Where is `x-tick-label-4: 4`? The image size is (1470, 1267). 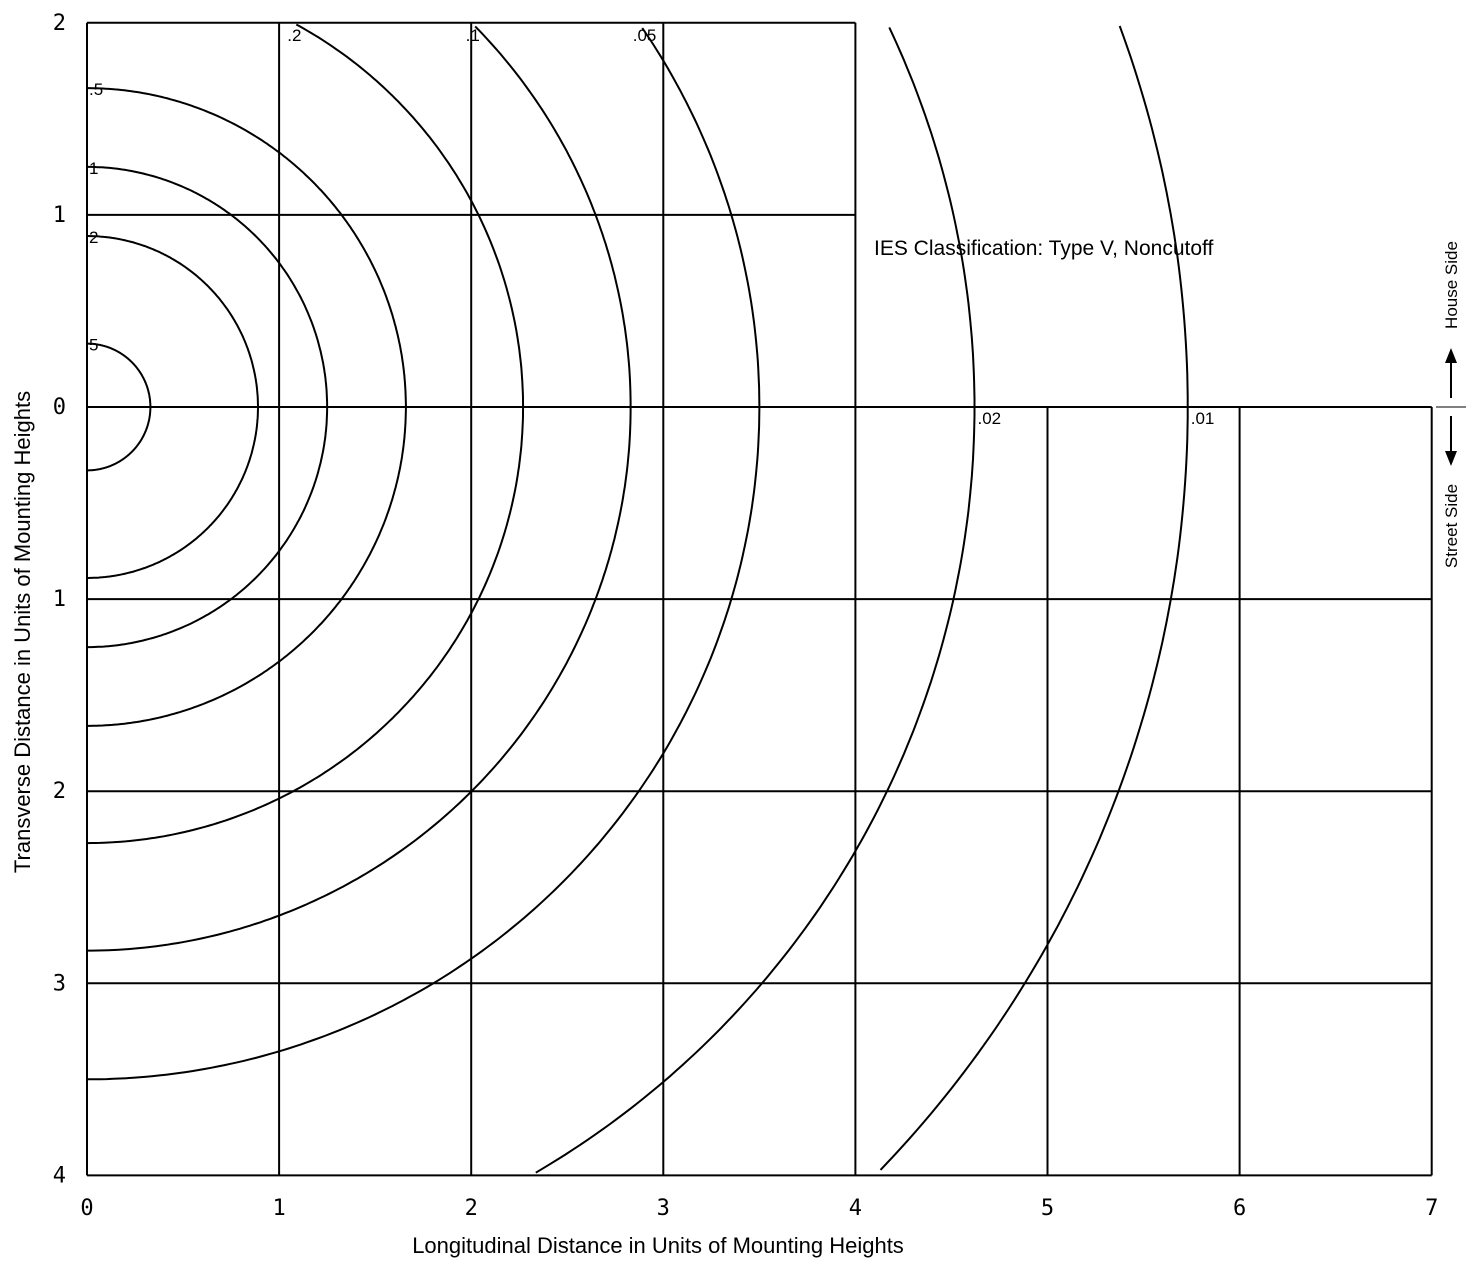 x-tick-label-4: 4 is located at coordinates (855, 1208).